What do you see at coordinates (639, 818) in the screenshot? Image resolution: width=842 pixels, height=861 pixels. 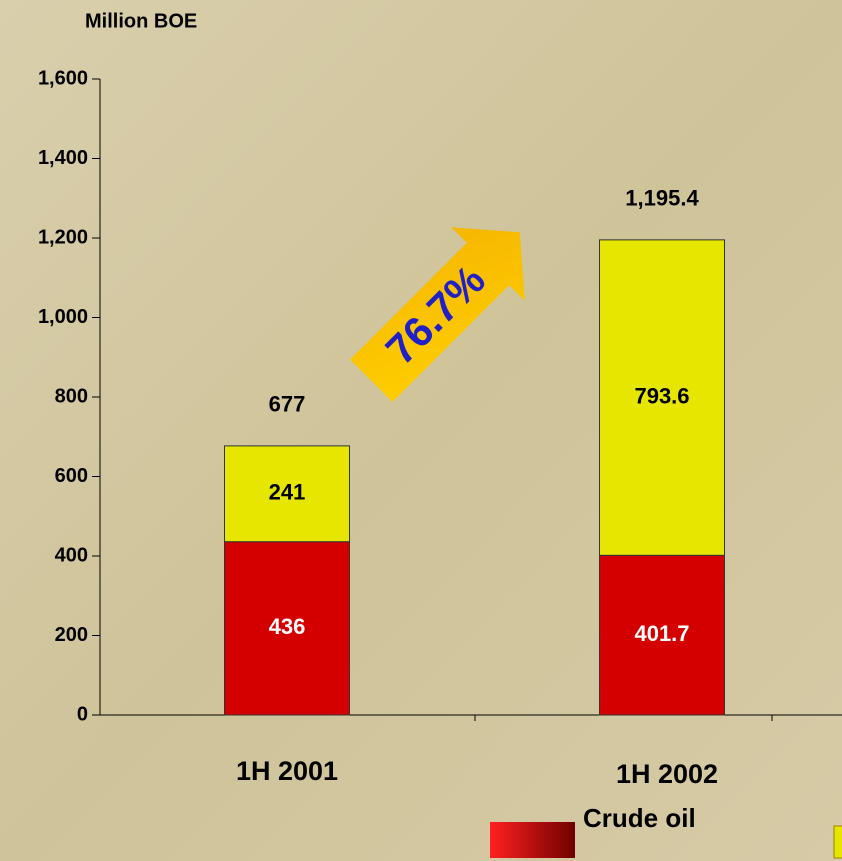 I see `legend-label: Crude oil` at bounding box center [639, 818].